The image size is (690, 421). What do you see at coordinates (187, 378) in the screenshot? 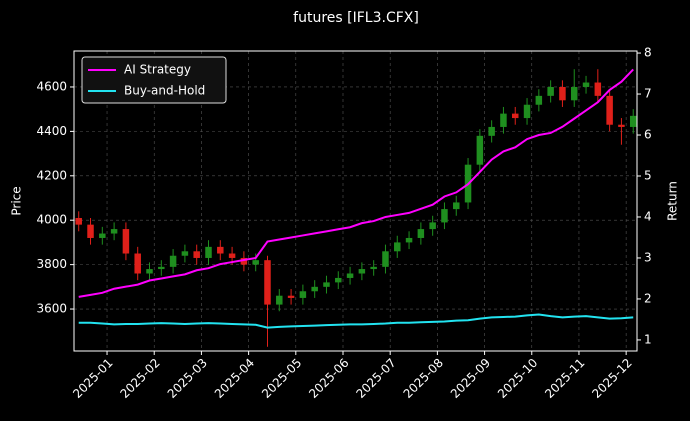
I see `x-tick-label: 2025-03` at bounding box center [187, 378].